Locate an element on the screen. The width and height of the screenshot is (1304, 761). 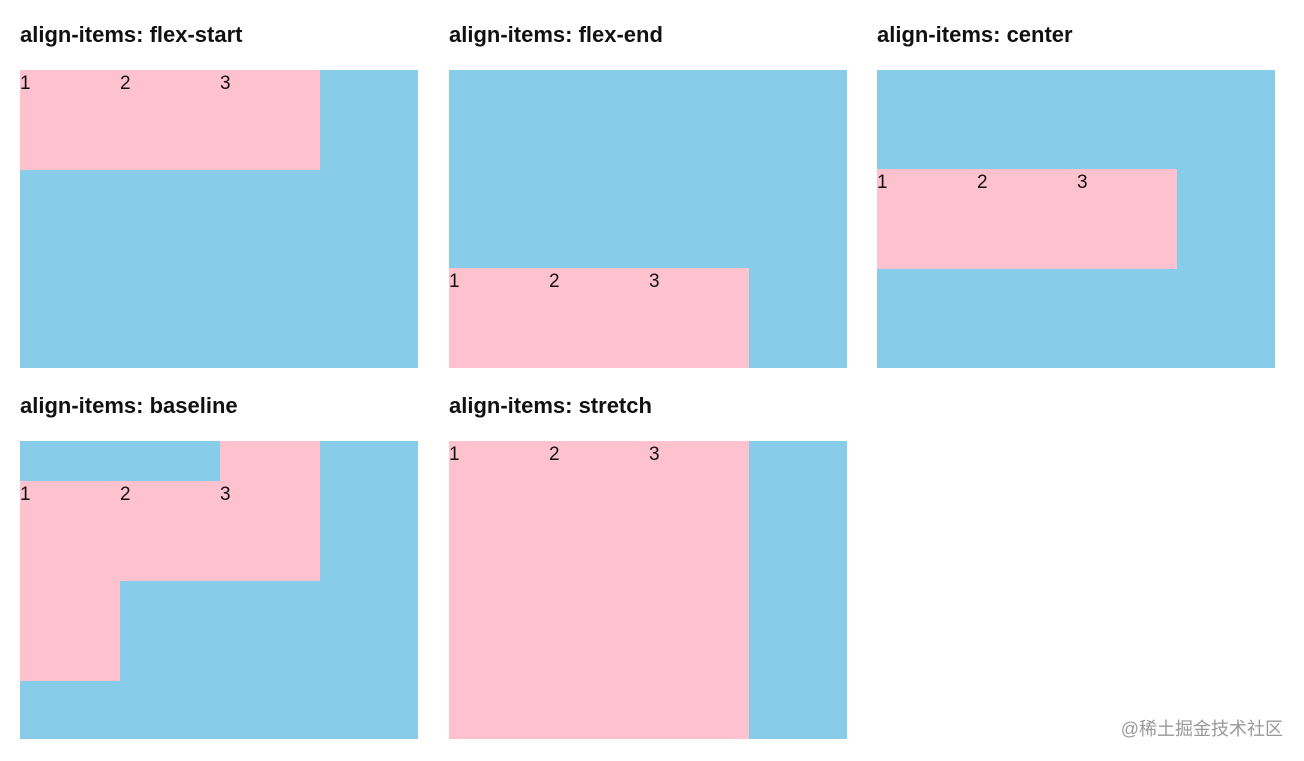
demo-title: align-items: stretch is located at coordinates (550, 405).